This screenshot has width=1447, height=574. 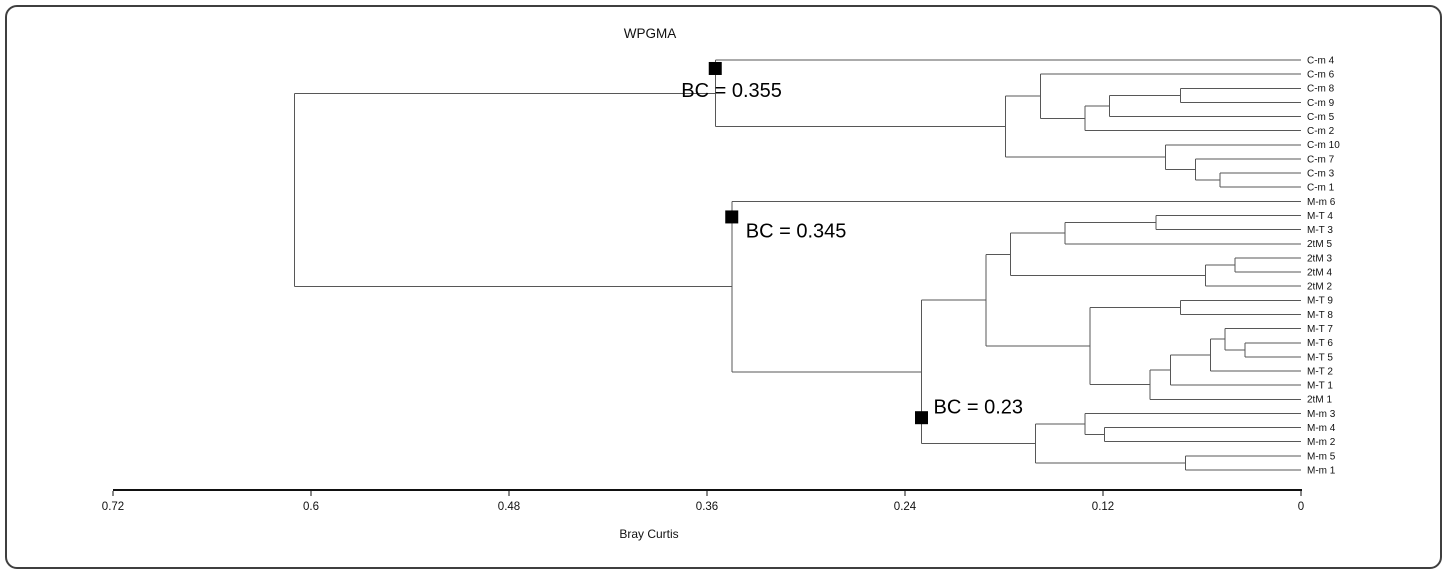 I want to click on x-axis-tick-label: 0.36, so click(x=707, y=507).